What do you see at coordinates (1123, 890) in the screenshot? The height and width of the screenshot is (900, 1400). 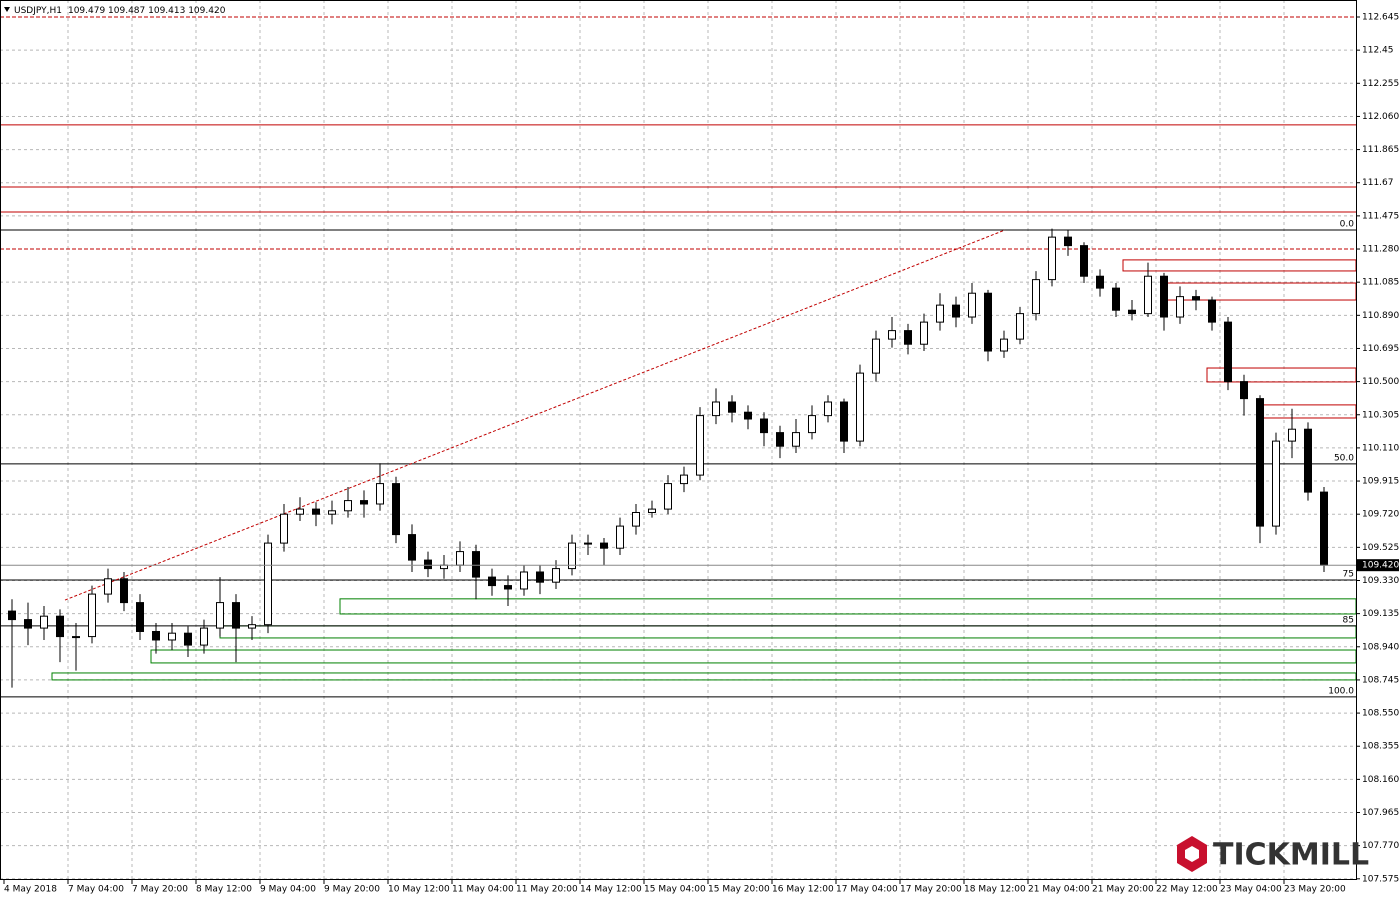 I see `x-tick-label: 21 May 20:00` at bounding box center [1123, 890].